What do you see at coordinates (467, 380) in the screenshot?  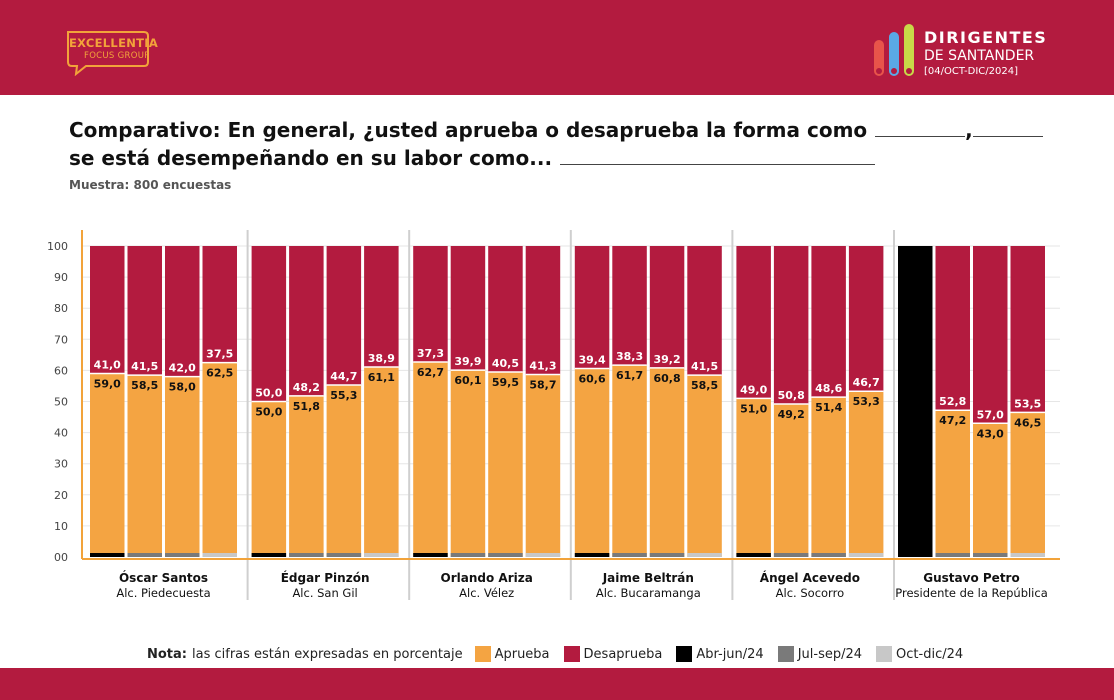 I see `data-label-aprueba: 60,1` at bounding box center [467, 380].